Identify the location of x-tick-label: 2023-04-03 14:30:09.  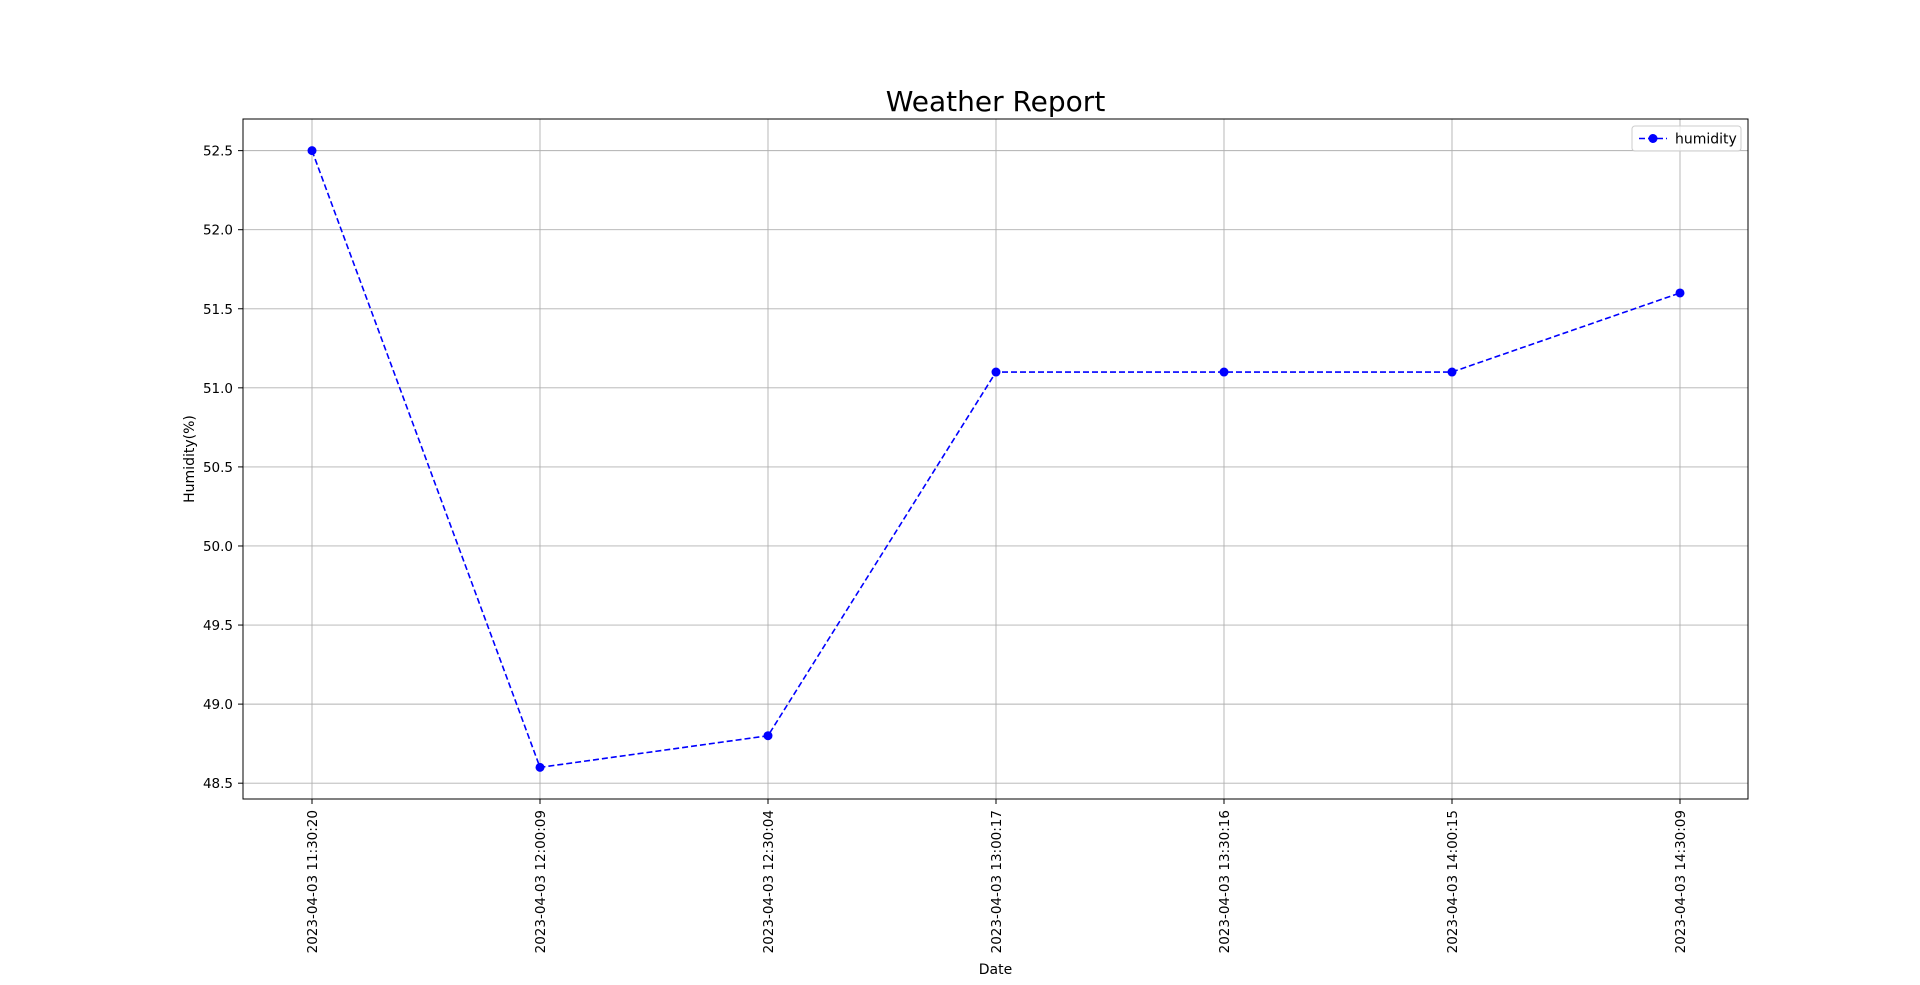
(1681, 881).